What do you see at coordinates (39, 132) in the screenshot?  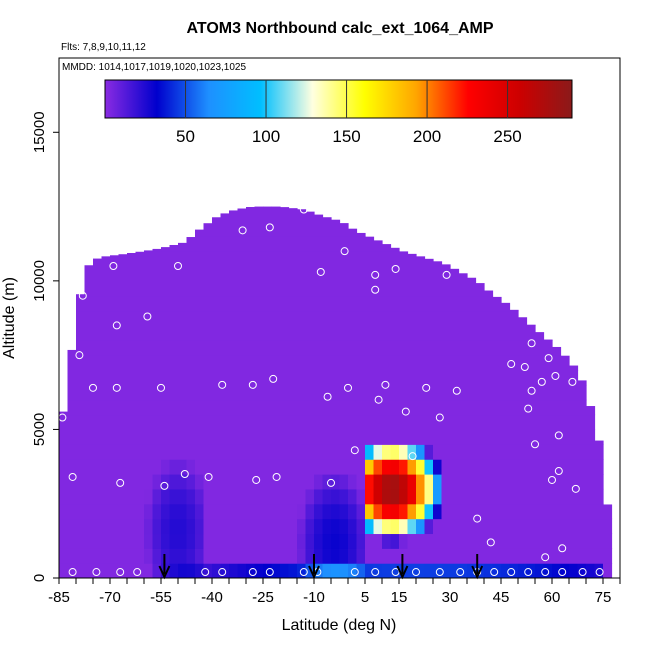 I see `y-tick-label: 15000` at bounding box center [39, 132].